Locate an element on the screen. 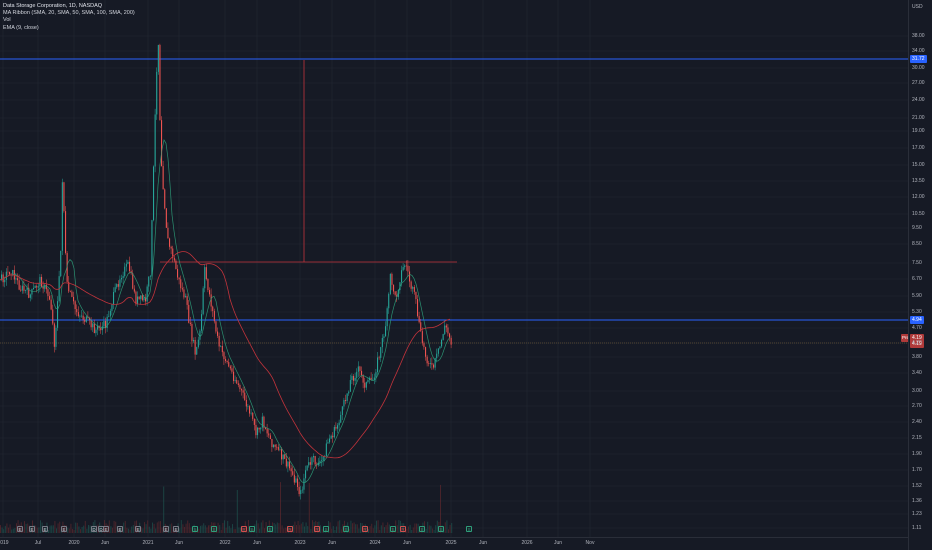 This screenshot has width=932, height=550. ema-indicator: EMA (9, close) is located at coordinates (21, 27).